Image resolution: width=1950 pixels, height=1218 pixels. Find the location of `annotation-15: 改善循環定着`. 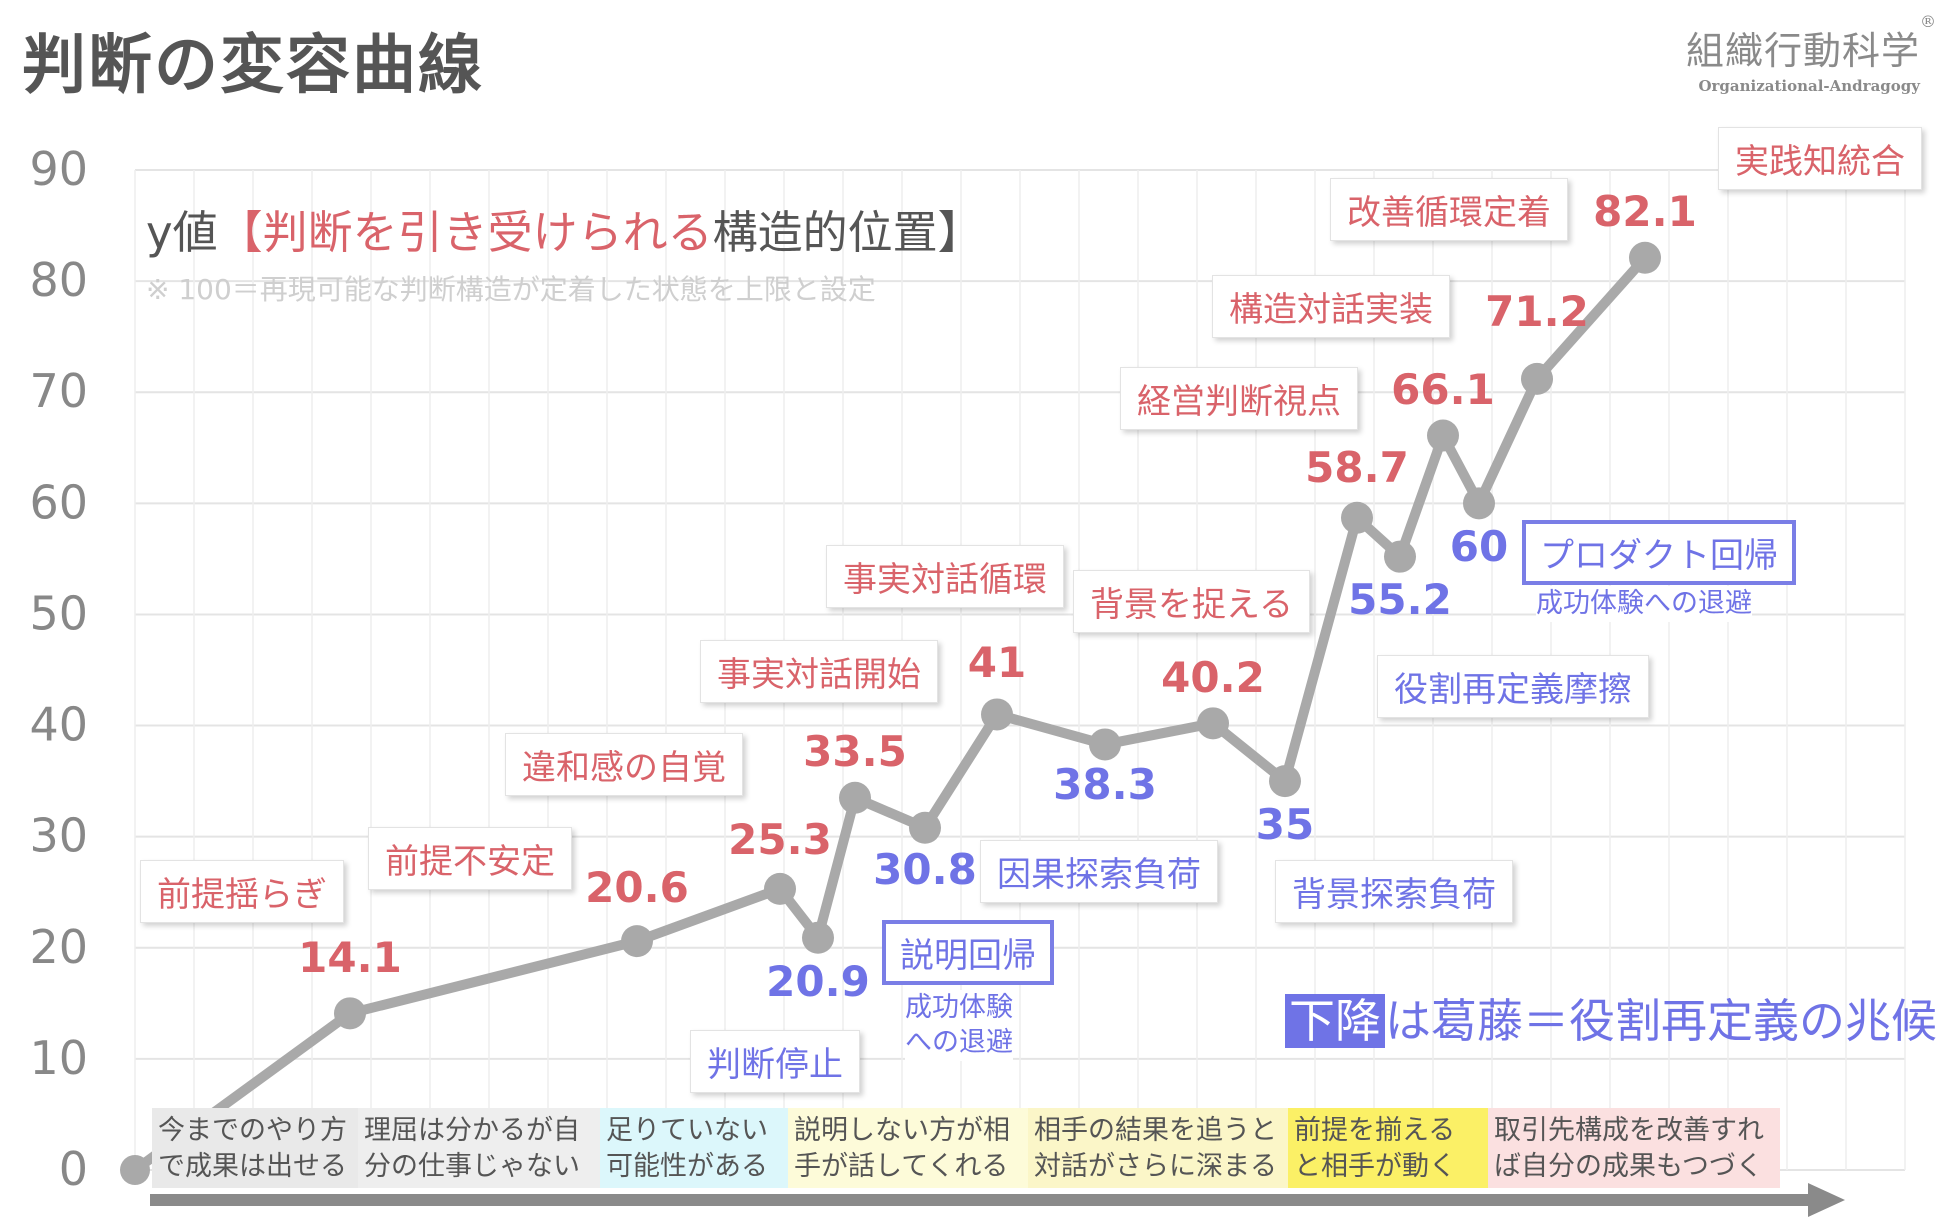

annotation-15: 改善循環定着 is located at coordinates (1449, 209).